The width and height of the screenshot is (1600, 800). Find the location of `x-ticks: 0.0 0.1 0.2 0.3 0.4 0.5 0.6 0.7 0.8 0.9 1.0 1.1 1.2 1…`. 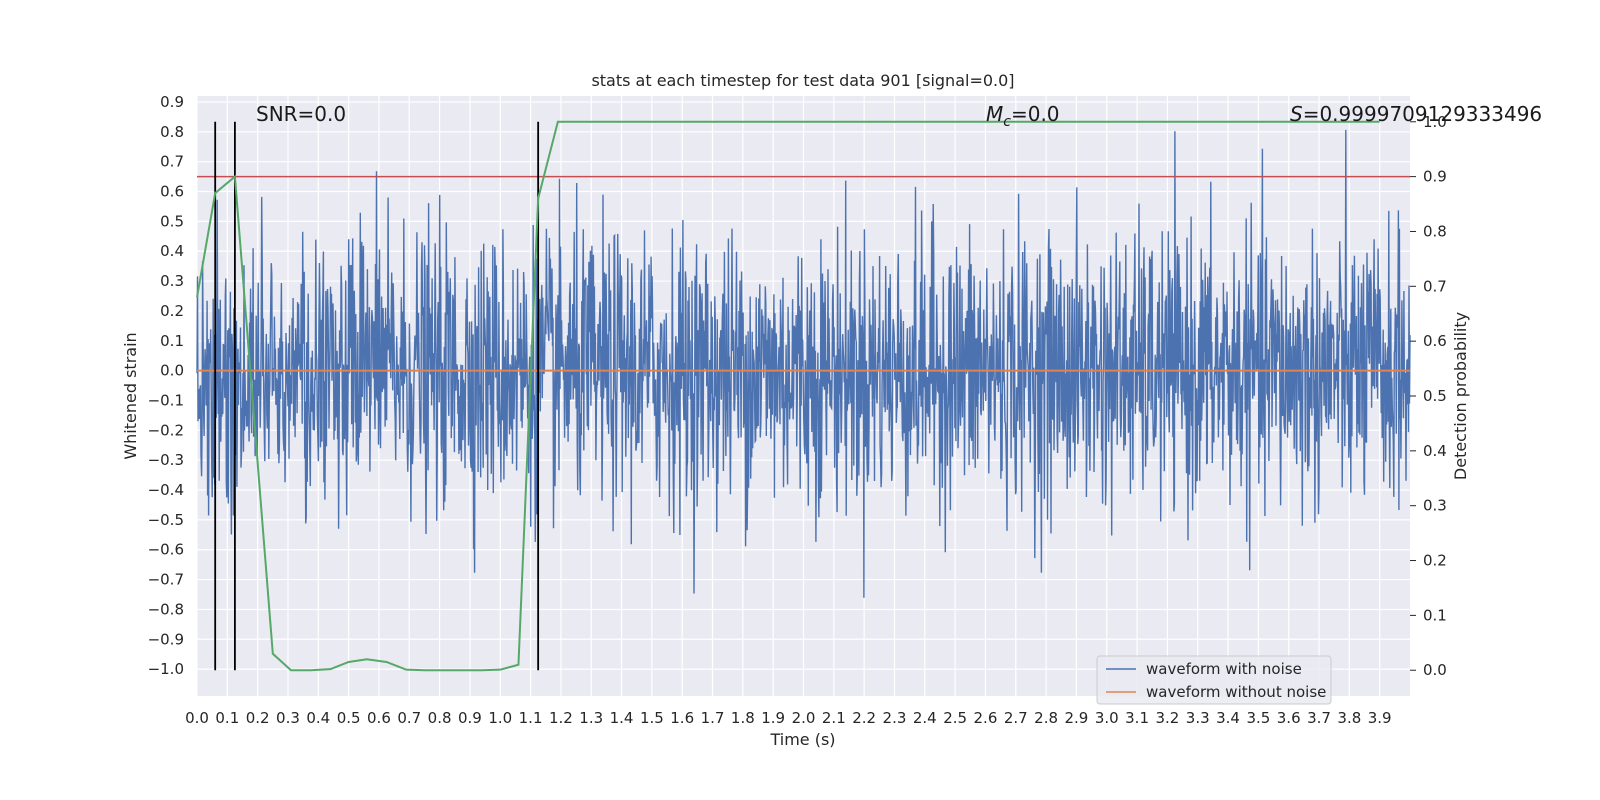

x-ticks: 0.0 0.1 0.2 0.3 0.4 0.5 0.6 0.7 0.8 0.9 1.0 1.1 1.2 1… is located at coordinates (788, 718).